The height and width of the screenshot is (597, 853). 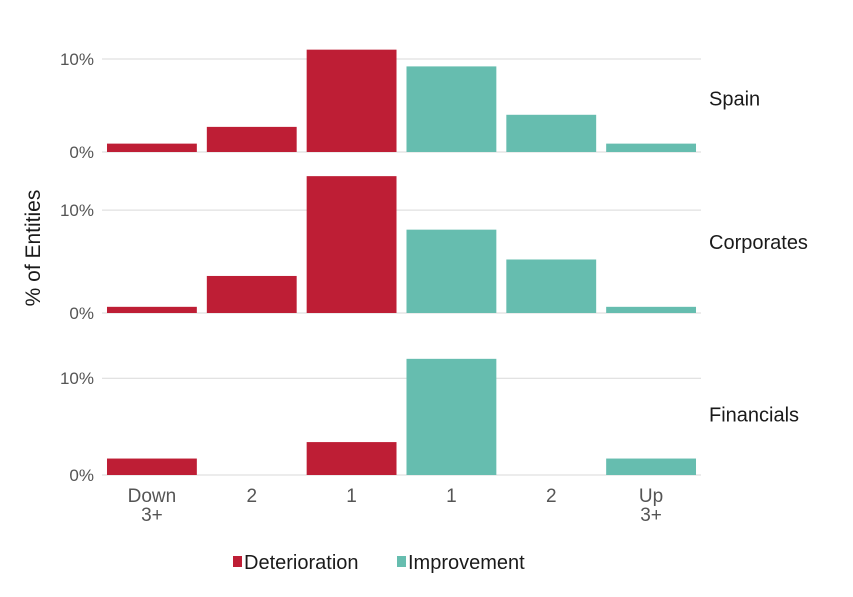 I want to click on legend-swatch-improvement, so click(x=401, y=561).